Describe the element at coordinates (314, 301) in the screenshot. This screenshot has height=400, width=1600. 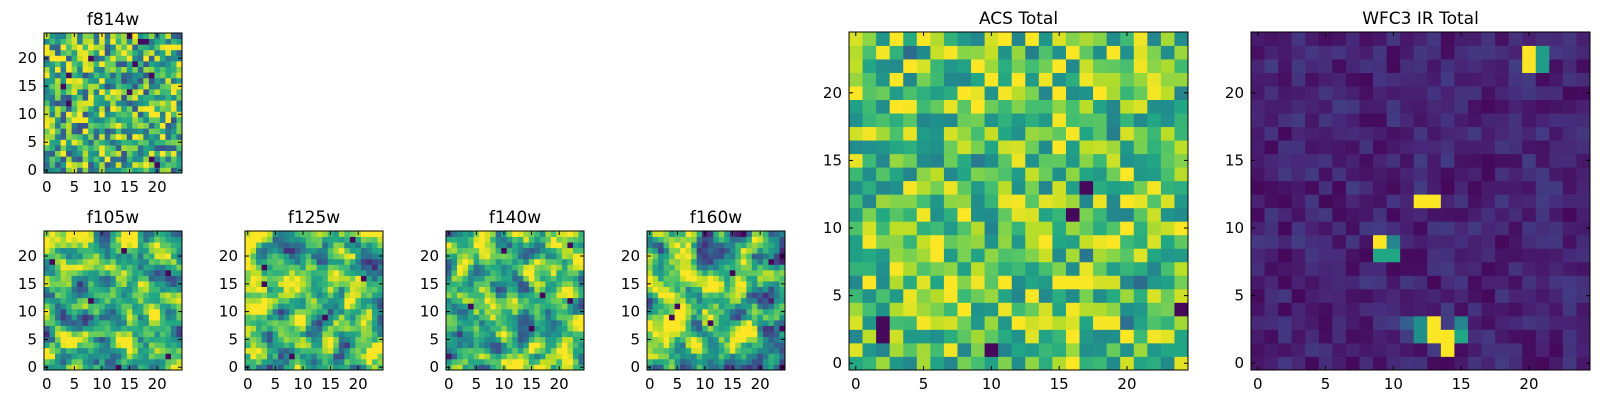
I see `heatmap-cells` at that location.